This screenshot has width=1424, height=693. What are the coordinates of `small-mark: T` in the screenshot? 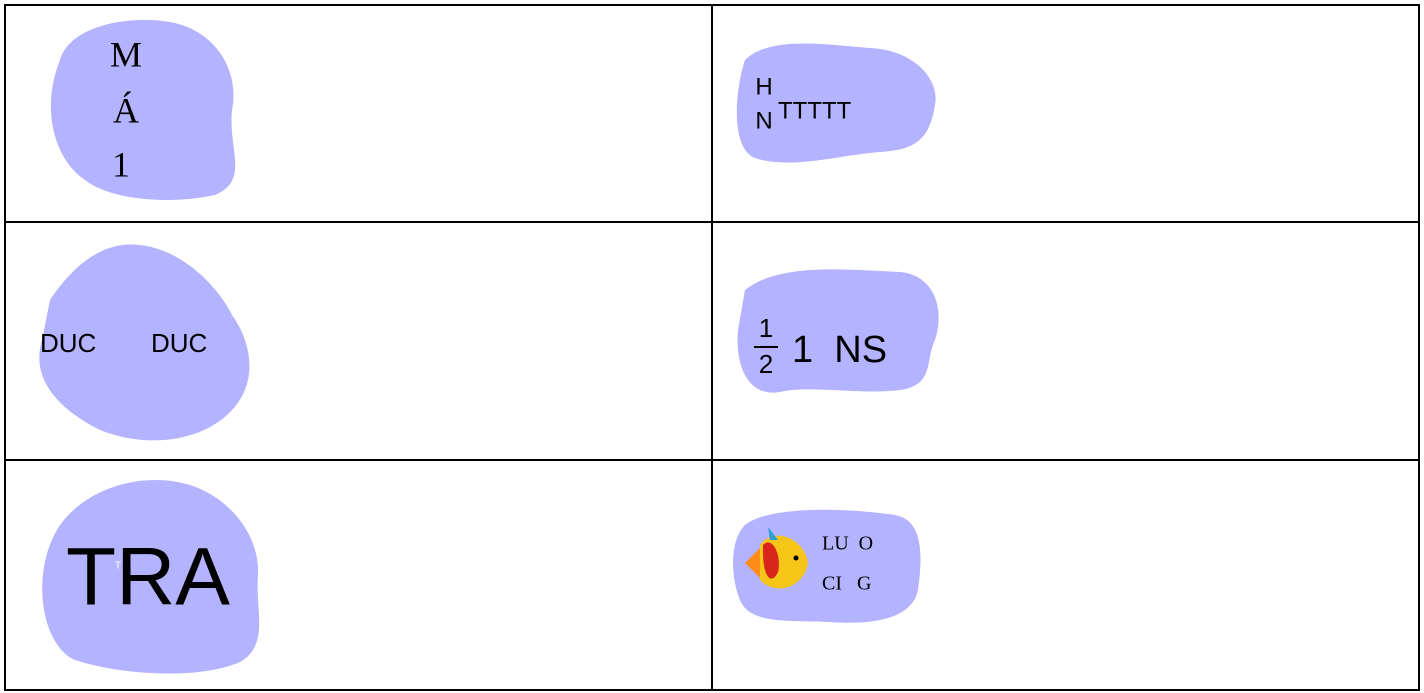 It's located at (118, 566).